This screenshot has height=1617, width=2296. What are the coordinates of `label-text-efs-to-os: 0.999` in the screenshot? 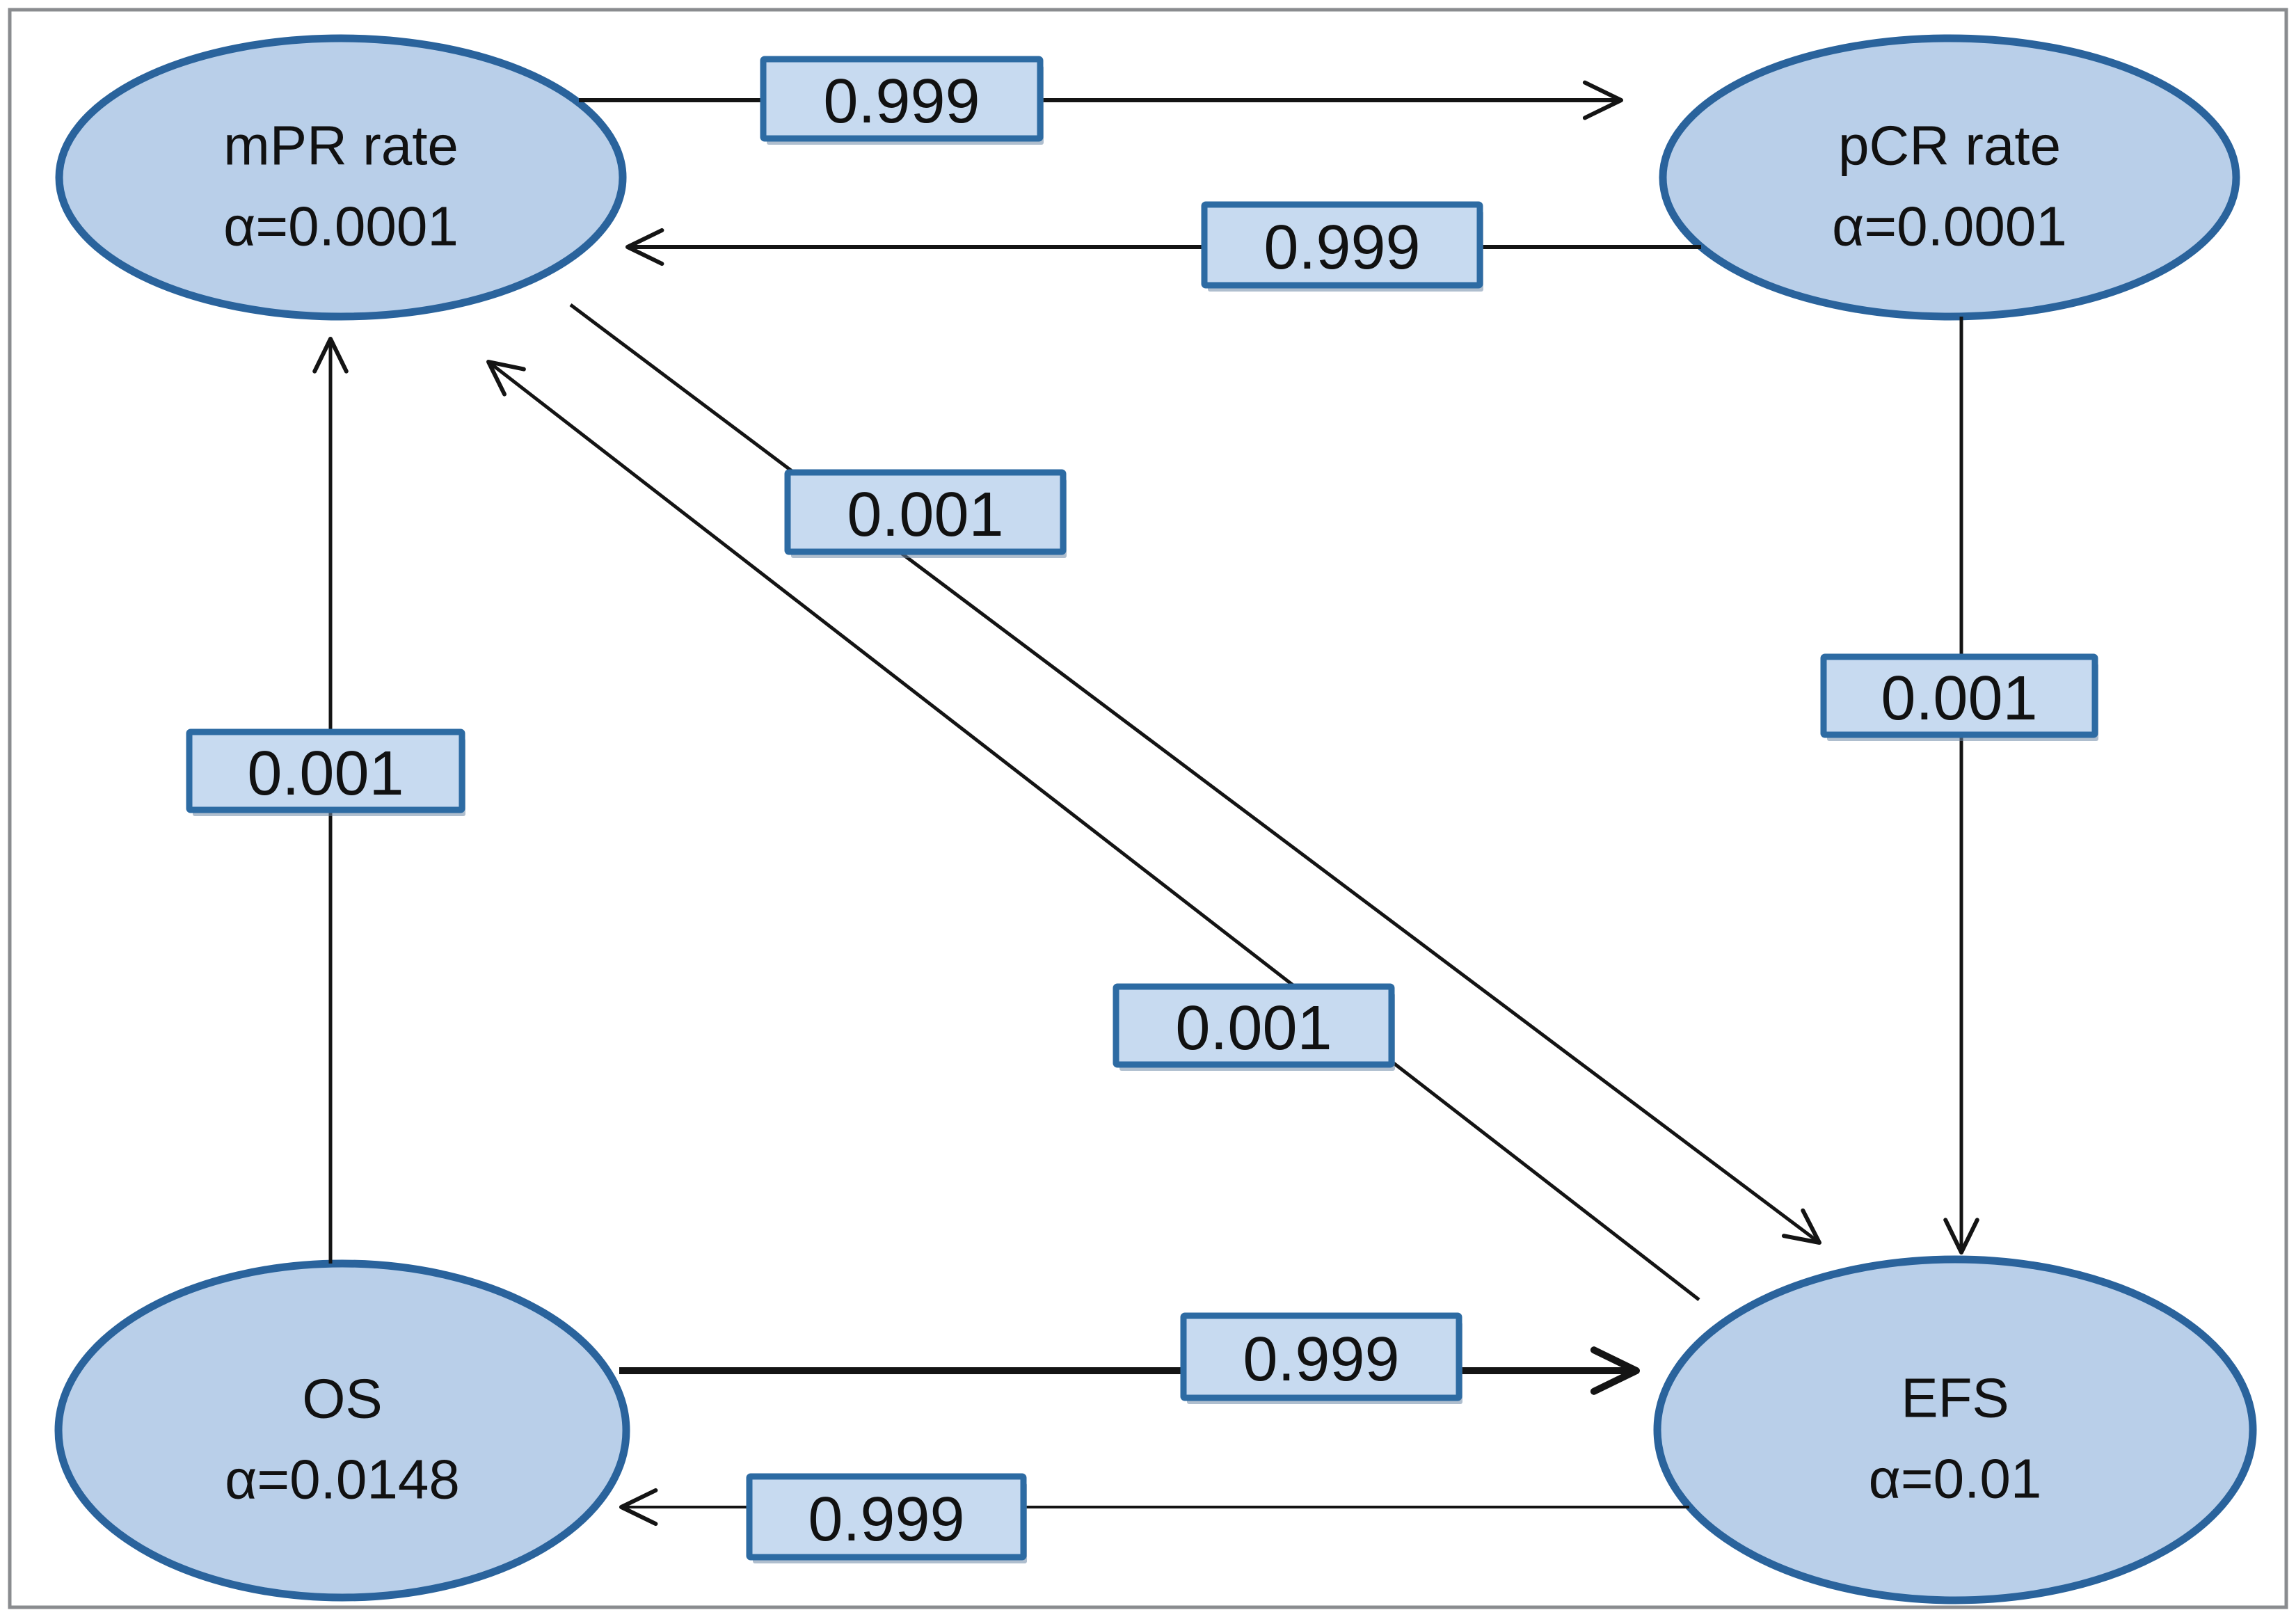 It's located at (886, 1519).